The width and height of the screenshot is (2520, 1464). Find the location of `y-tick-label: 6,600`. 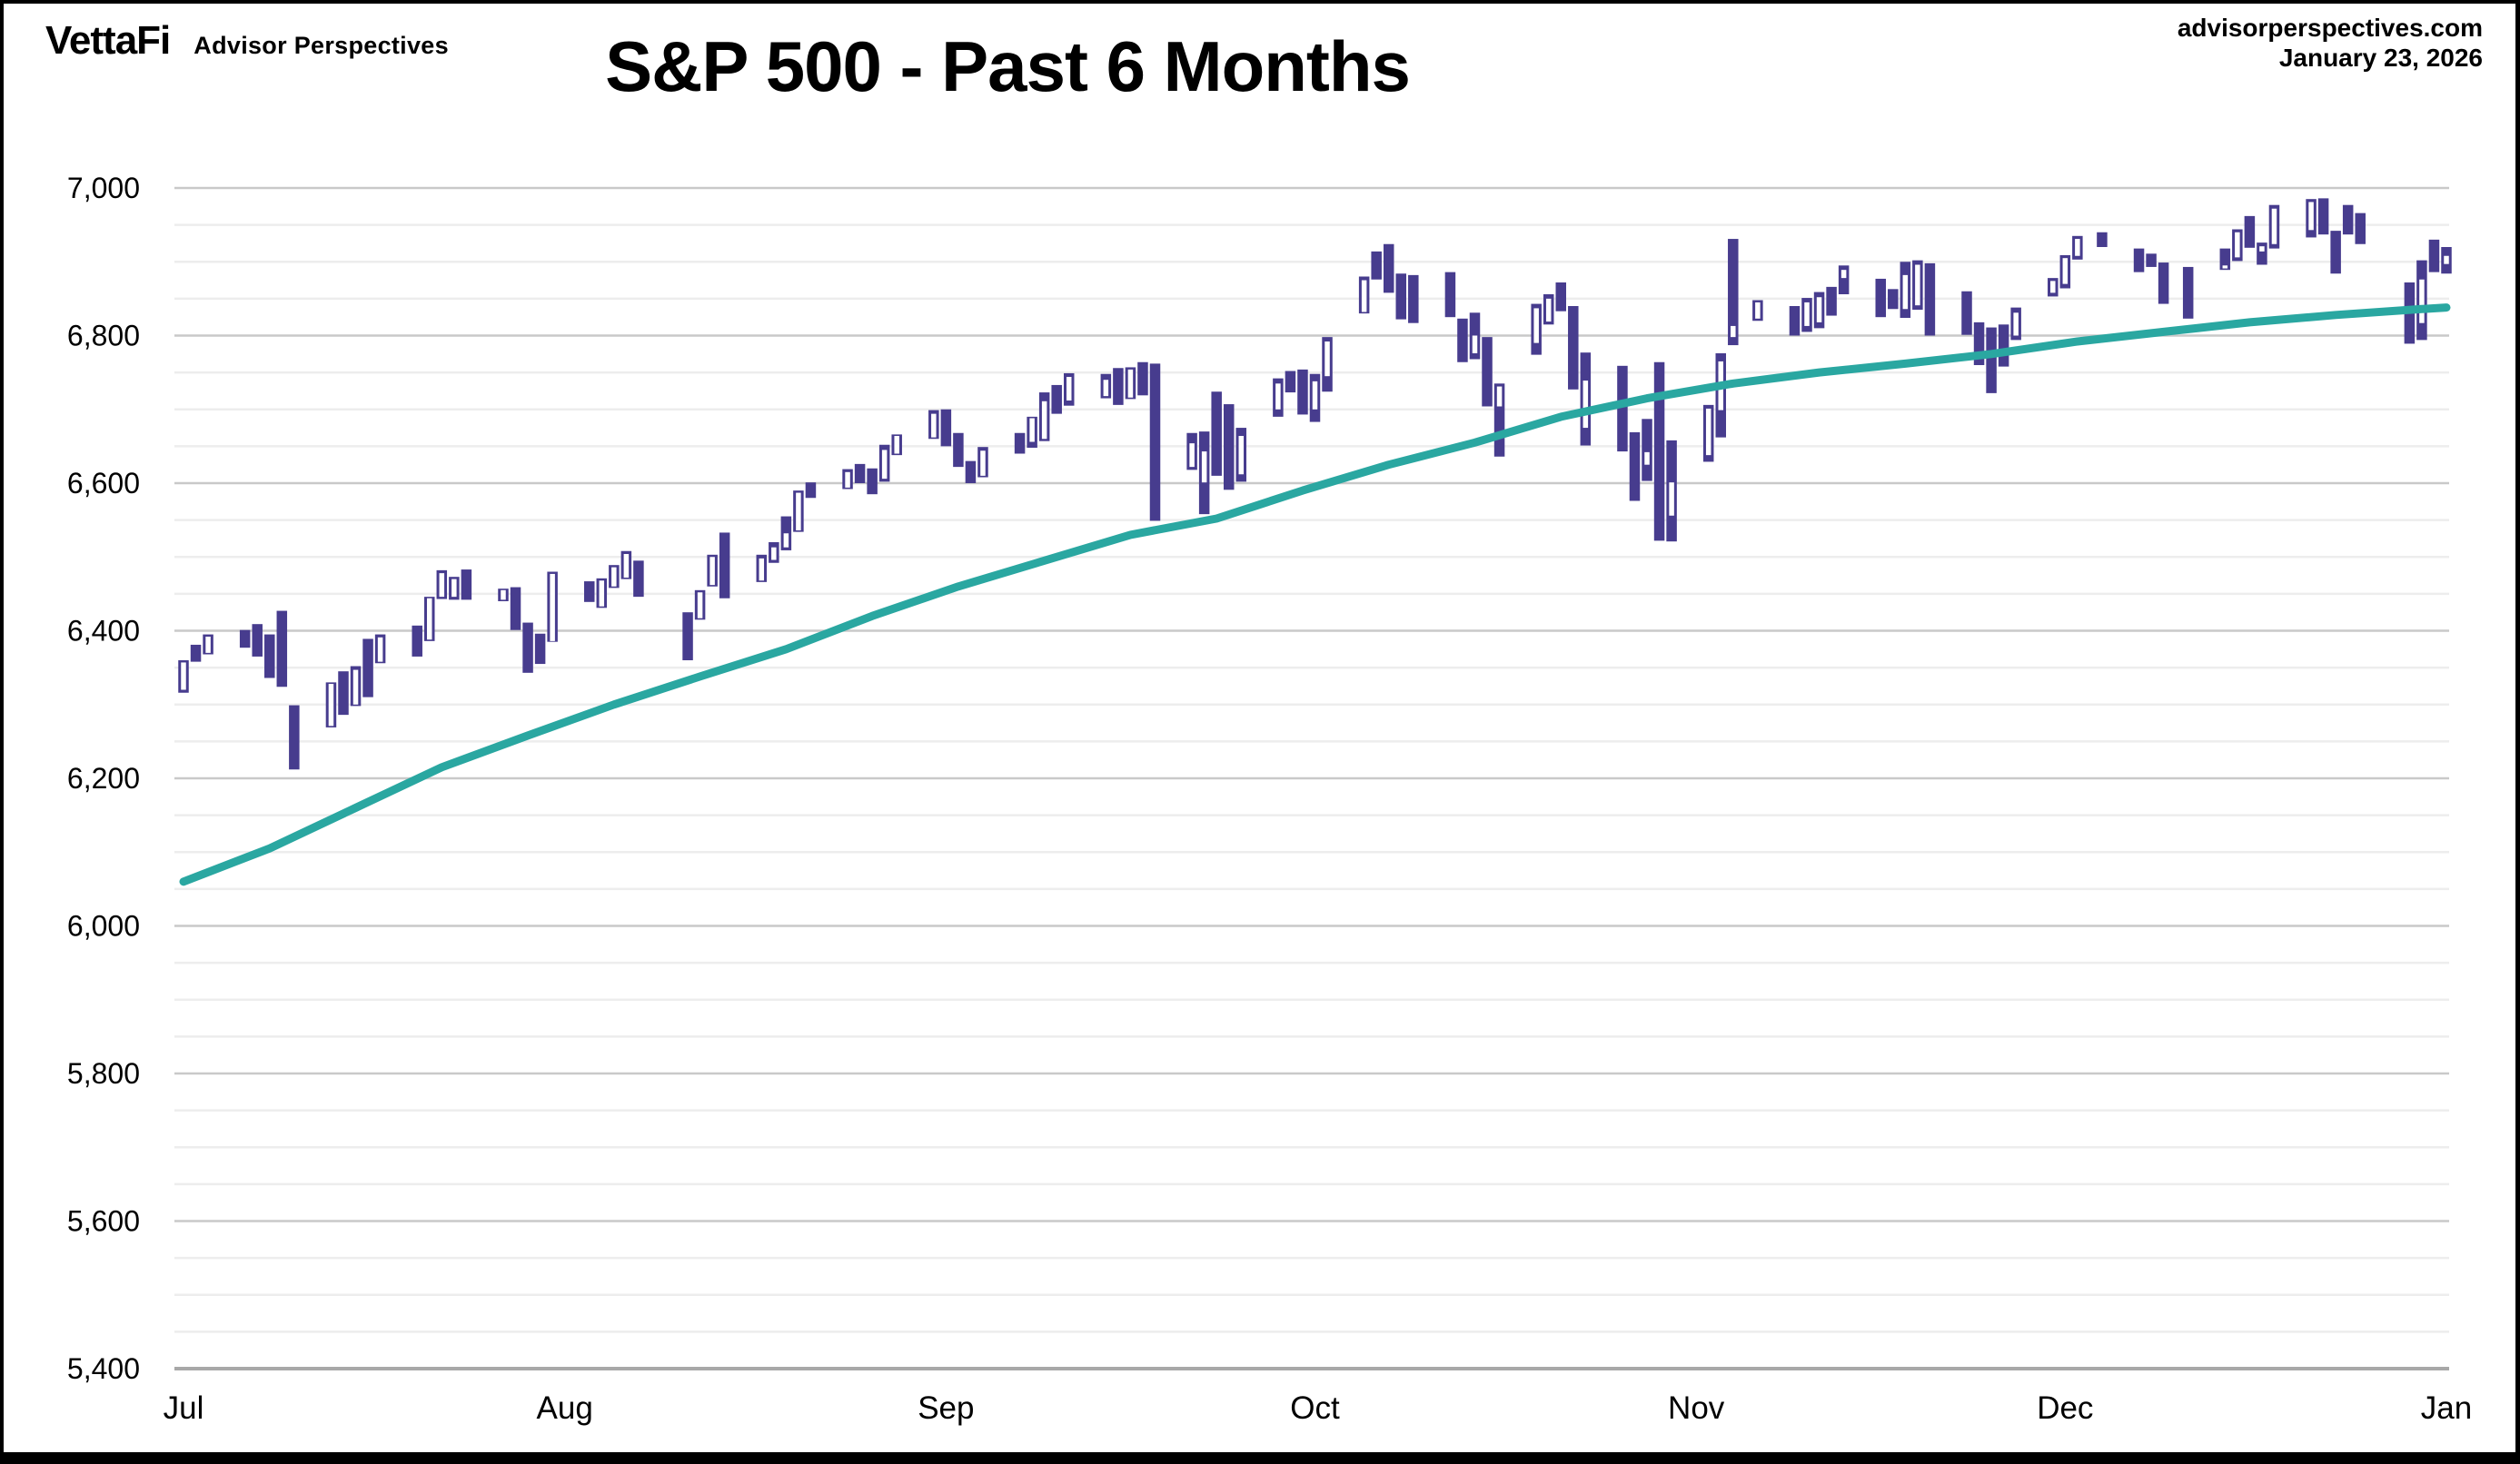

y-tick-label: 6,600 is located at coordinates (103, 483).